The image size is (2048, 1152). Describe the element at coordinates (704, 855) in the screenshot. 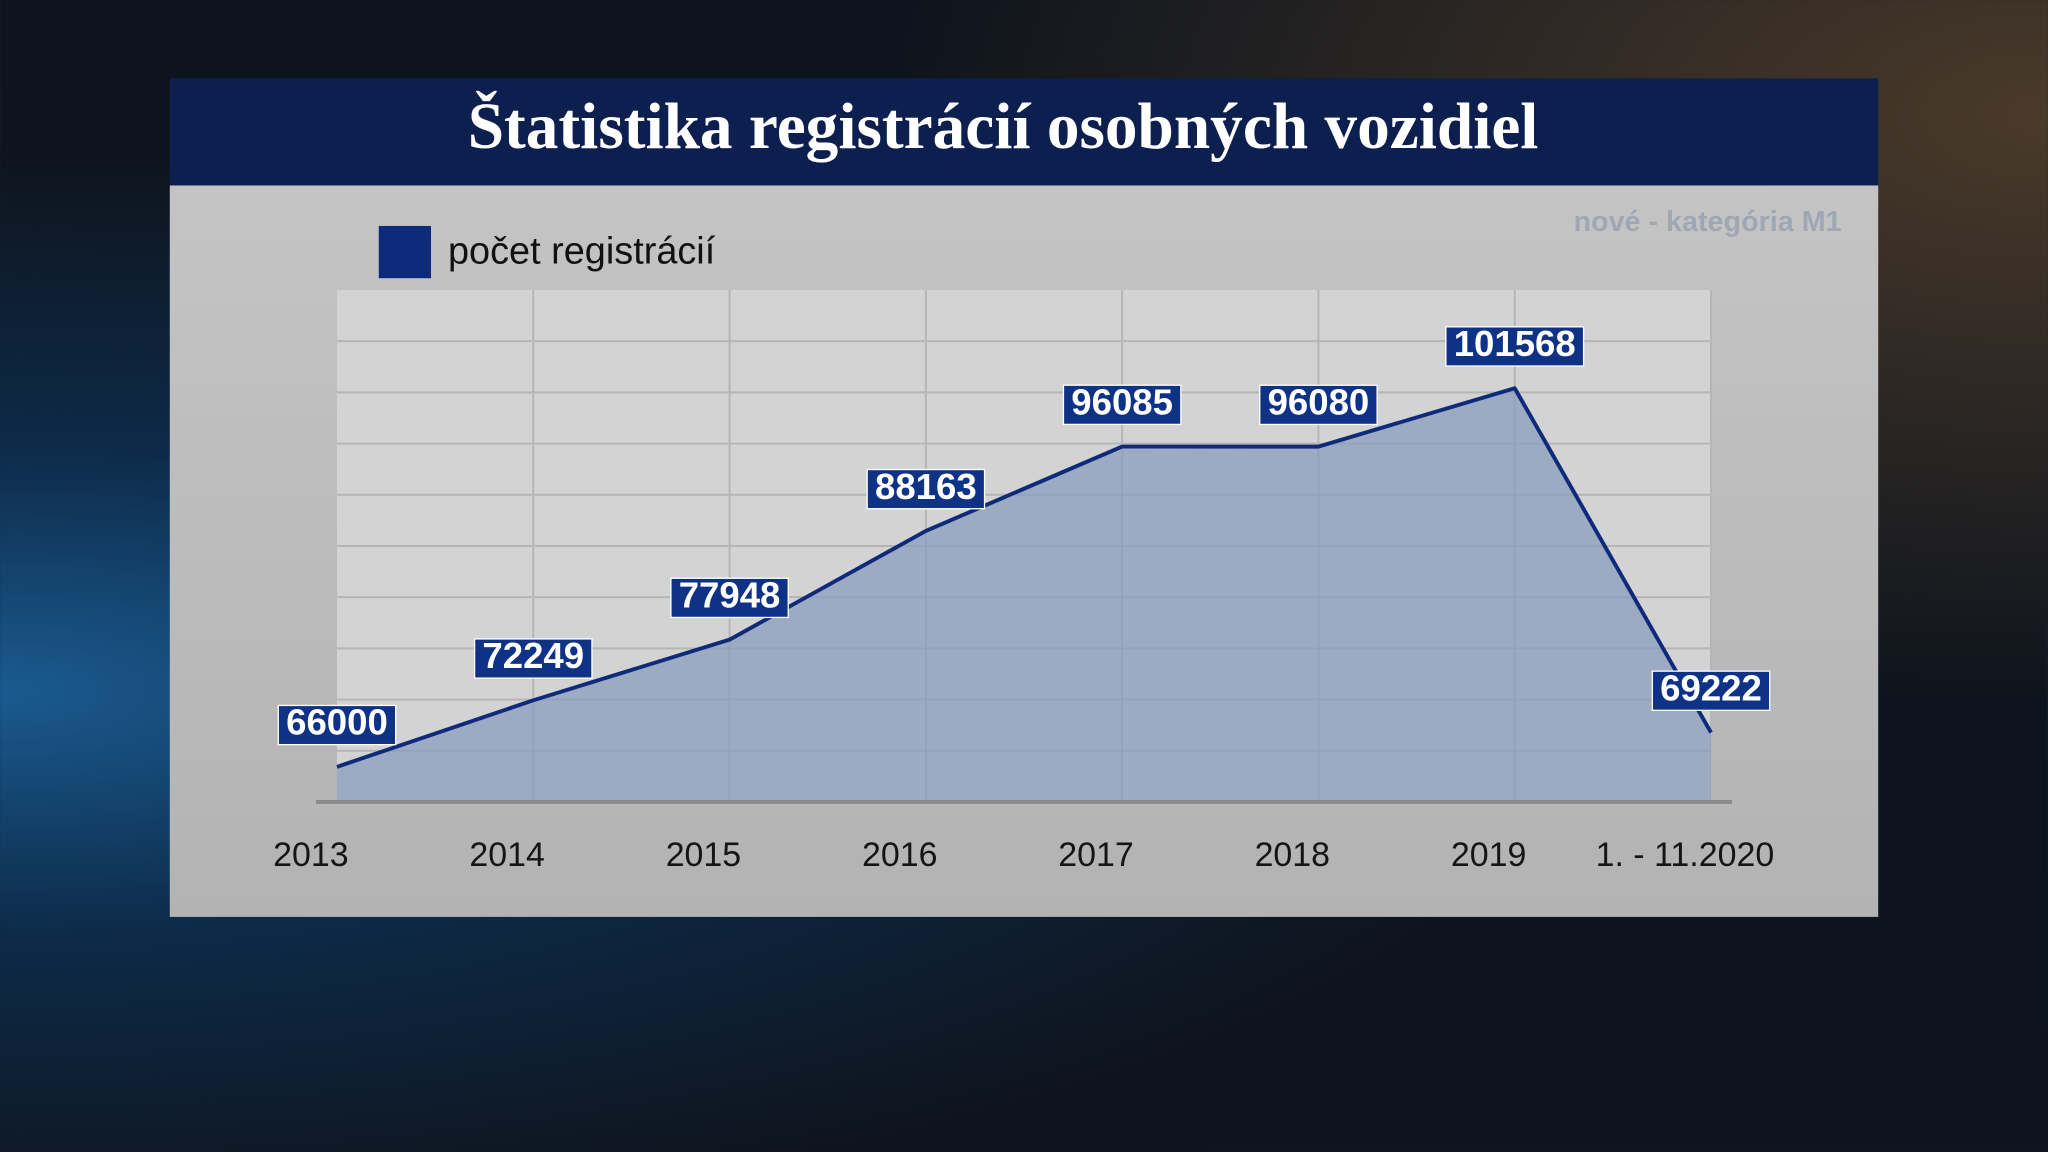

I see `x-tick-label: 2015` at that location.